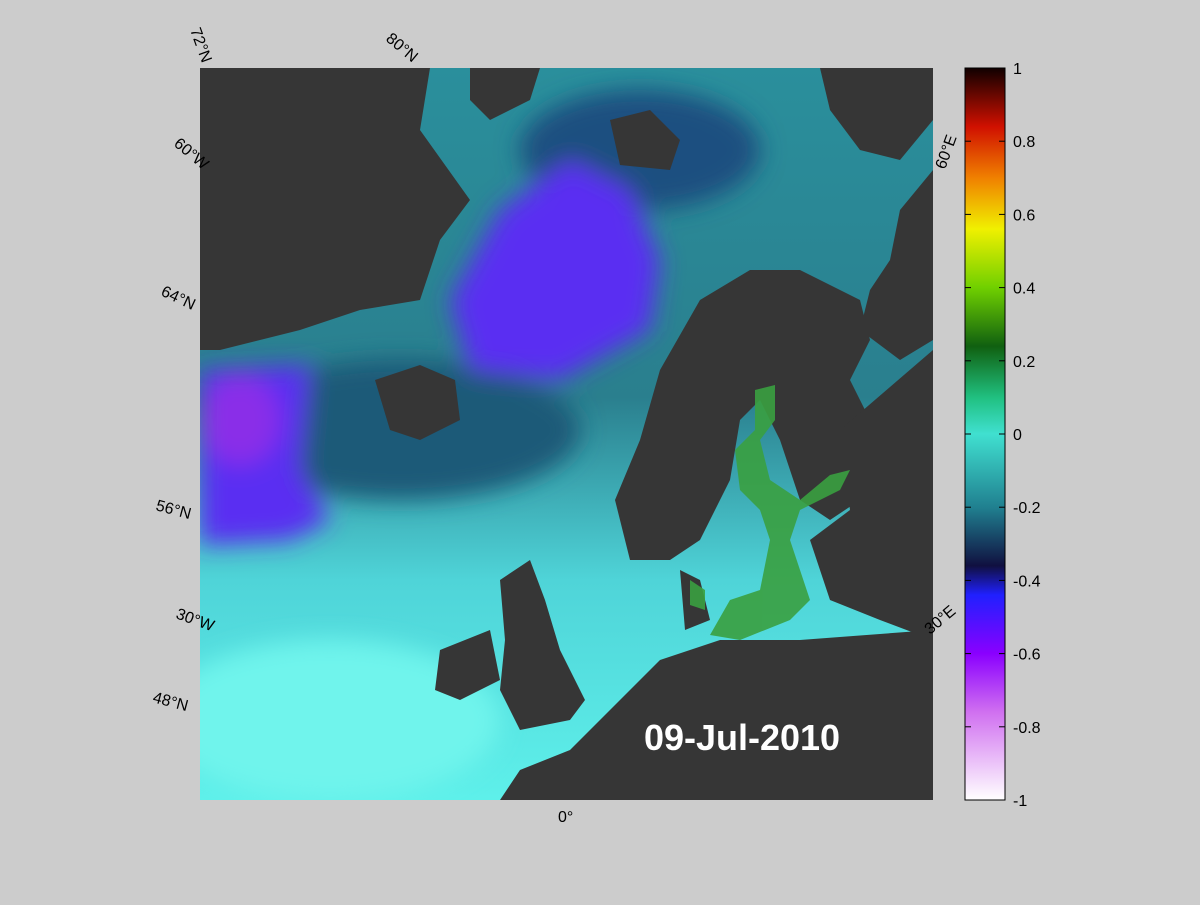 The width and height of the screenshot is (1200, 905). Describe the element at coordinates (1024, 215) in the screenshot. I see `colorbar-tick-label: 0.6` at that location.